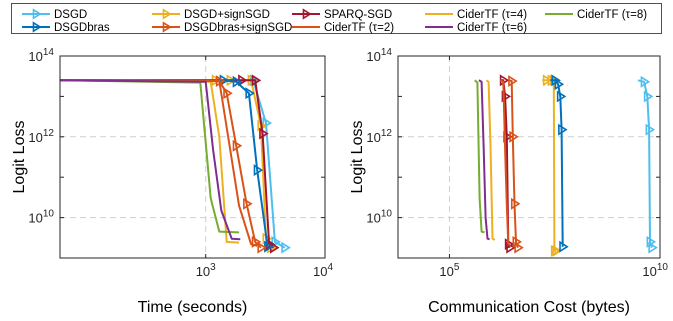  I want to click on legend-label: DSGD+signSGD, so click(227, 15).